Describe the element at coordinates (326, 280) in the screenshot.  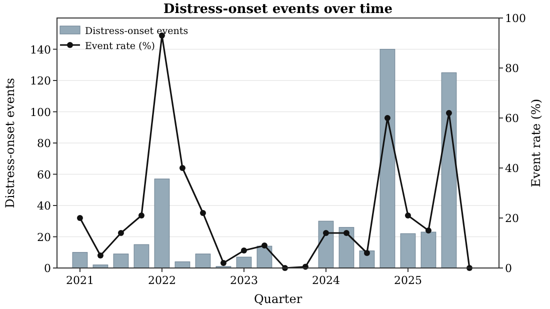
I see `x-tick-label: 2024` at that location.